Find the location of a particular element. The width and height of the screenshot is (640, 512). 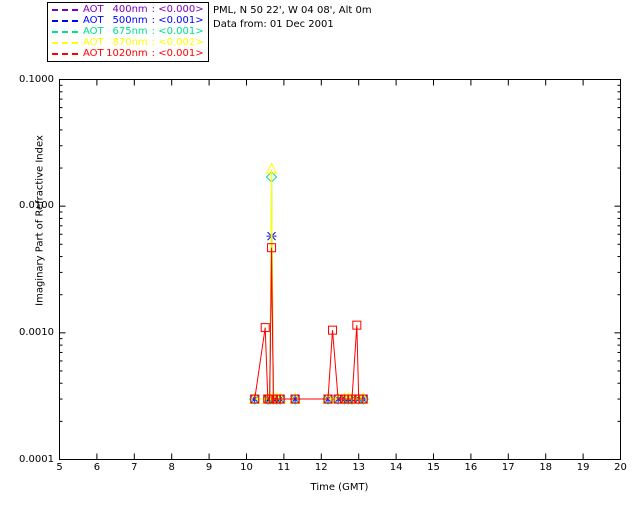

x-tick-label: 16 is located at coordinates (471, 467).